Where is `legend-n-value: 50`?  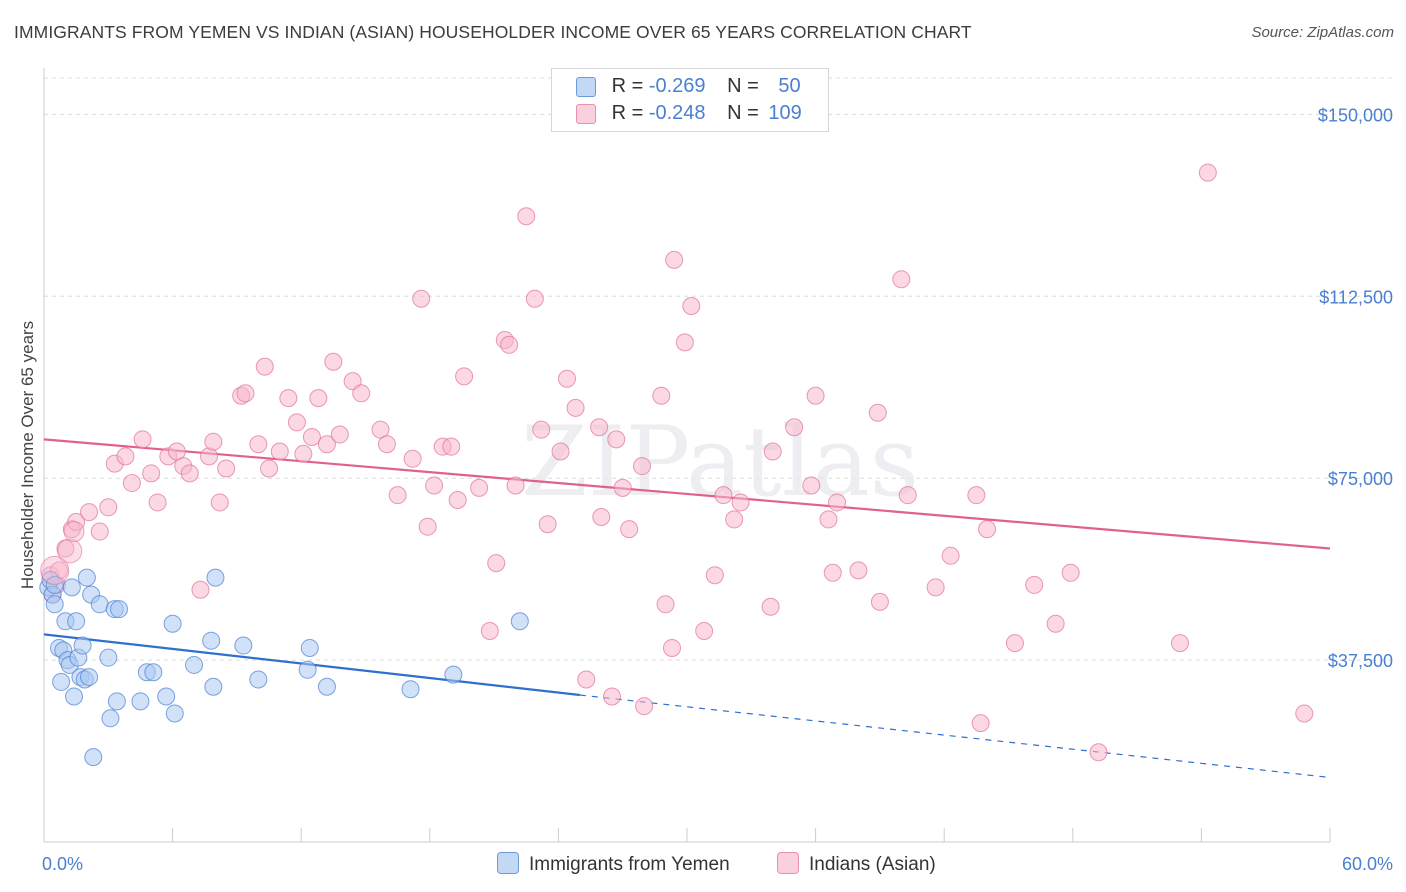 legend-n-value: 50 is located at coordinates (789, 86).